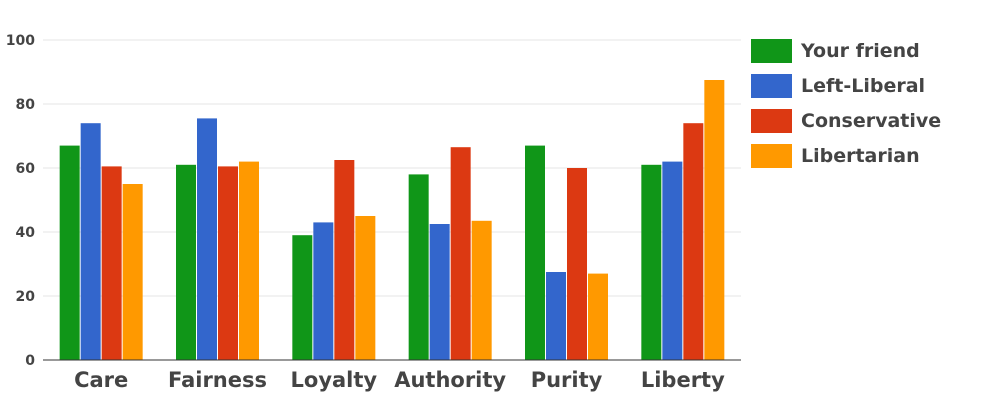 The height and width of the screenshot is (400, 1000). I want to click on x-tick-label: Fairness, so click(217, 380).